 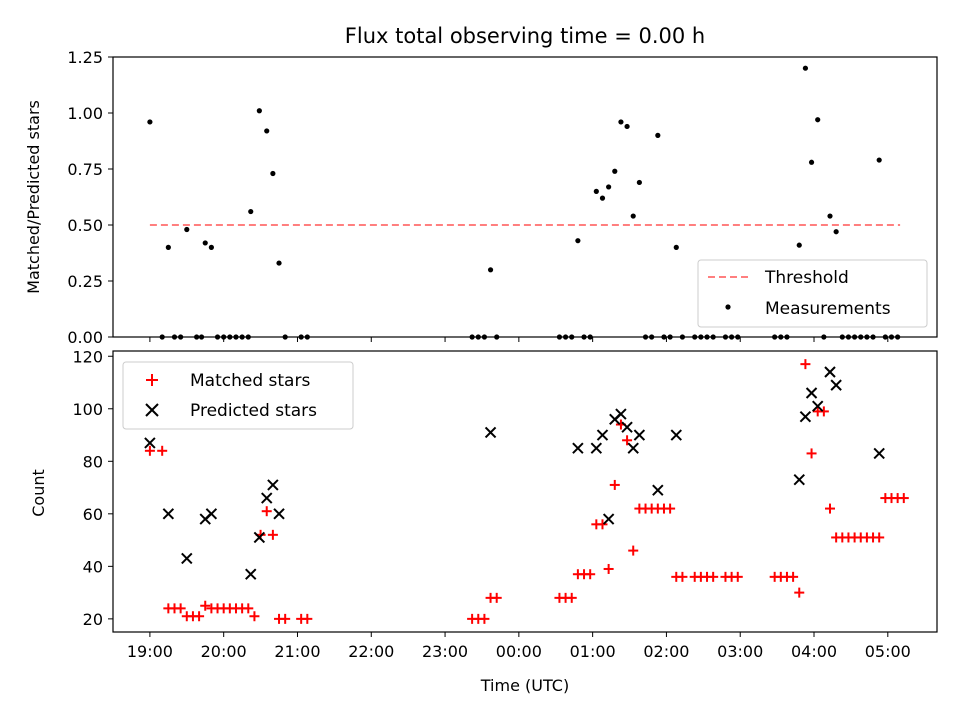 What do you see at coordinates (85, 113) in the screenshot?
I see `y-tick-label: 1.00` at bounding box center [85, 113].